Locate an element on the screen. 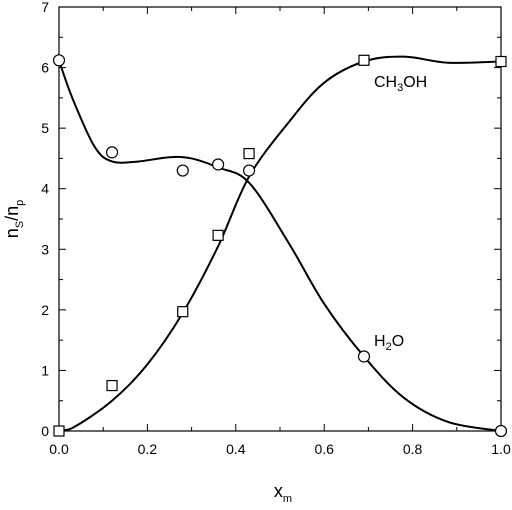 The image size is (512, 510). series-label-ch3oh: CH3OH is located at coordinates (400, 84).